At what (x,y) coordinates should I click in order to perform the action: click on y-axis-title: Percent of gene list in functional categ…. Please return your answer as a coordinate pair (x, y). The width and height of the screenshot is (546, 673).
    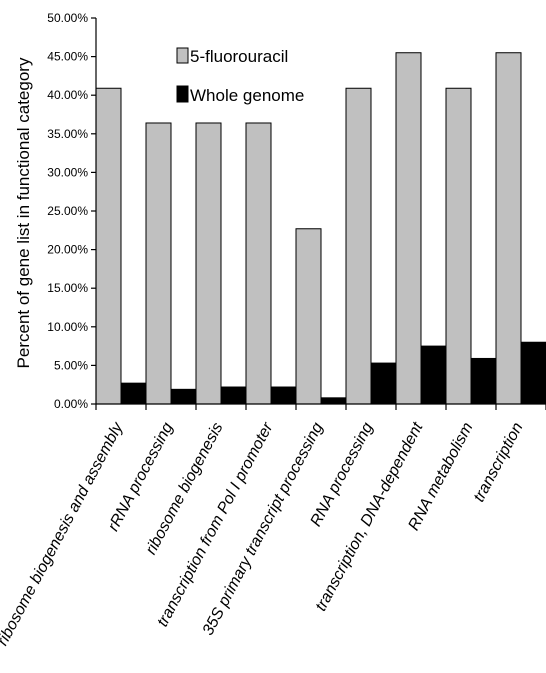
    Looking at the image, I should click on (23, 212).